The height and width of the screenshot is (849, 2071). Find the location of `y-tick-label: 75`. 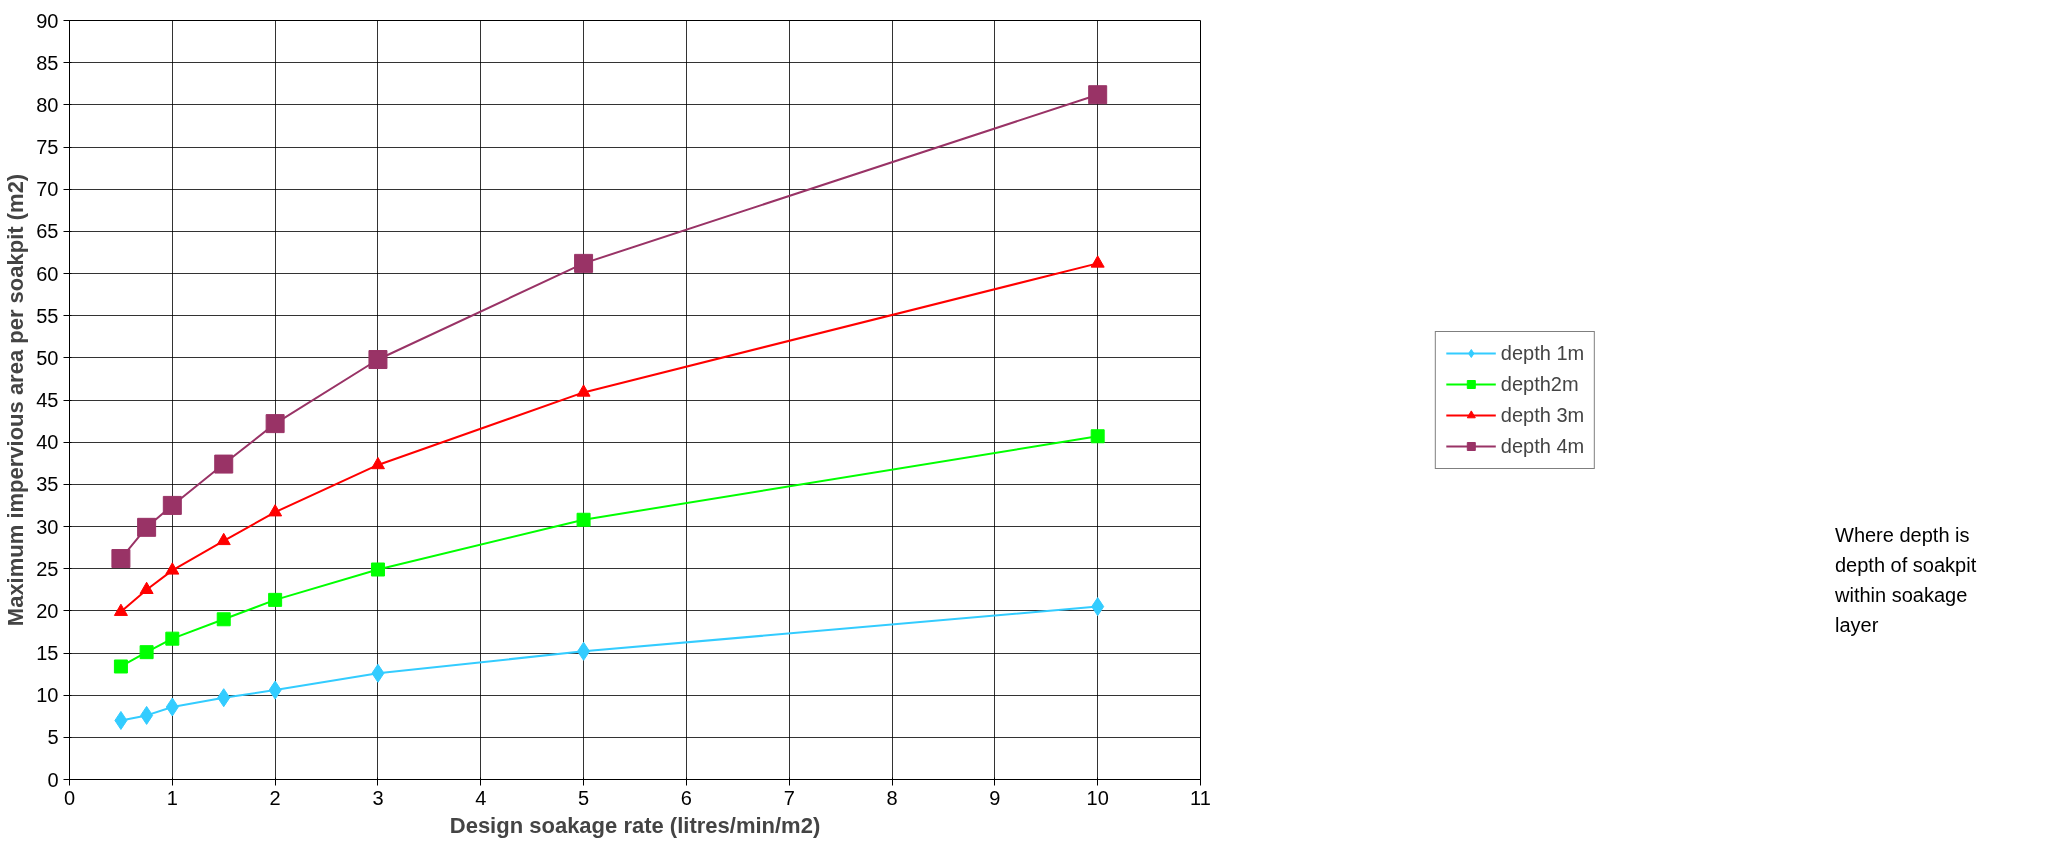

y-tick-label: 75 is located at coordinates (47, 147).